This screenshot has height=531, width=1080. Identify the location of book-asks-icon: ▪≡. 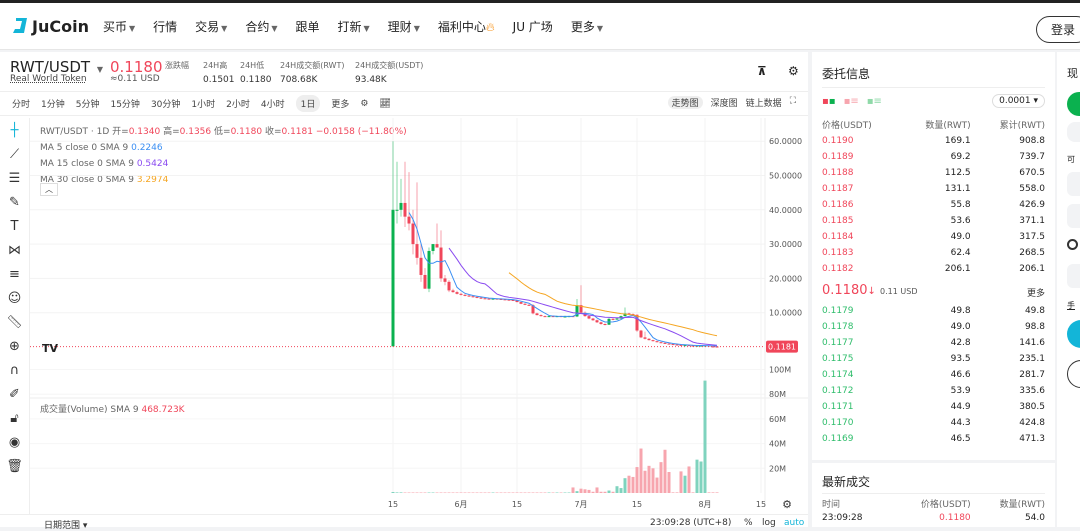
(851, 101).